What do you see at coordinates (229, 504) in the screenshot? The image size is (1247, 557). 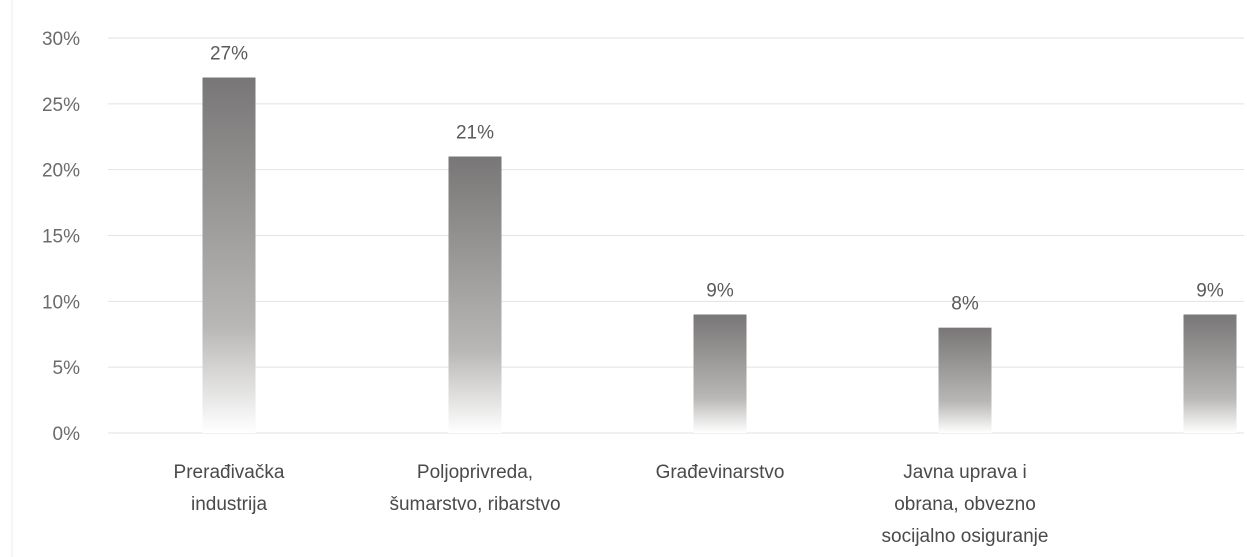 I see `category-label-1-line-2: industrija` at bounding box center [229, 504].